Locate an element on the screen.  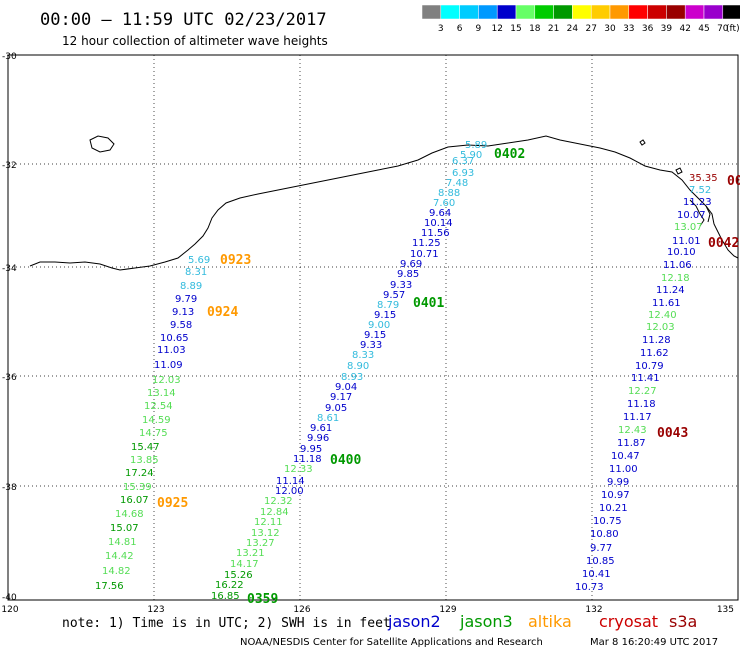
track2-reading: 9.69 is located at coordinates (411, 264).